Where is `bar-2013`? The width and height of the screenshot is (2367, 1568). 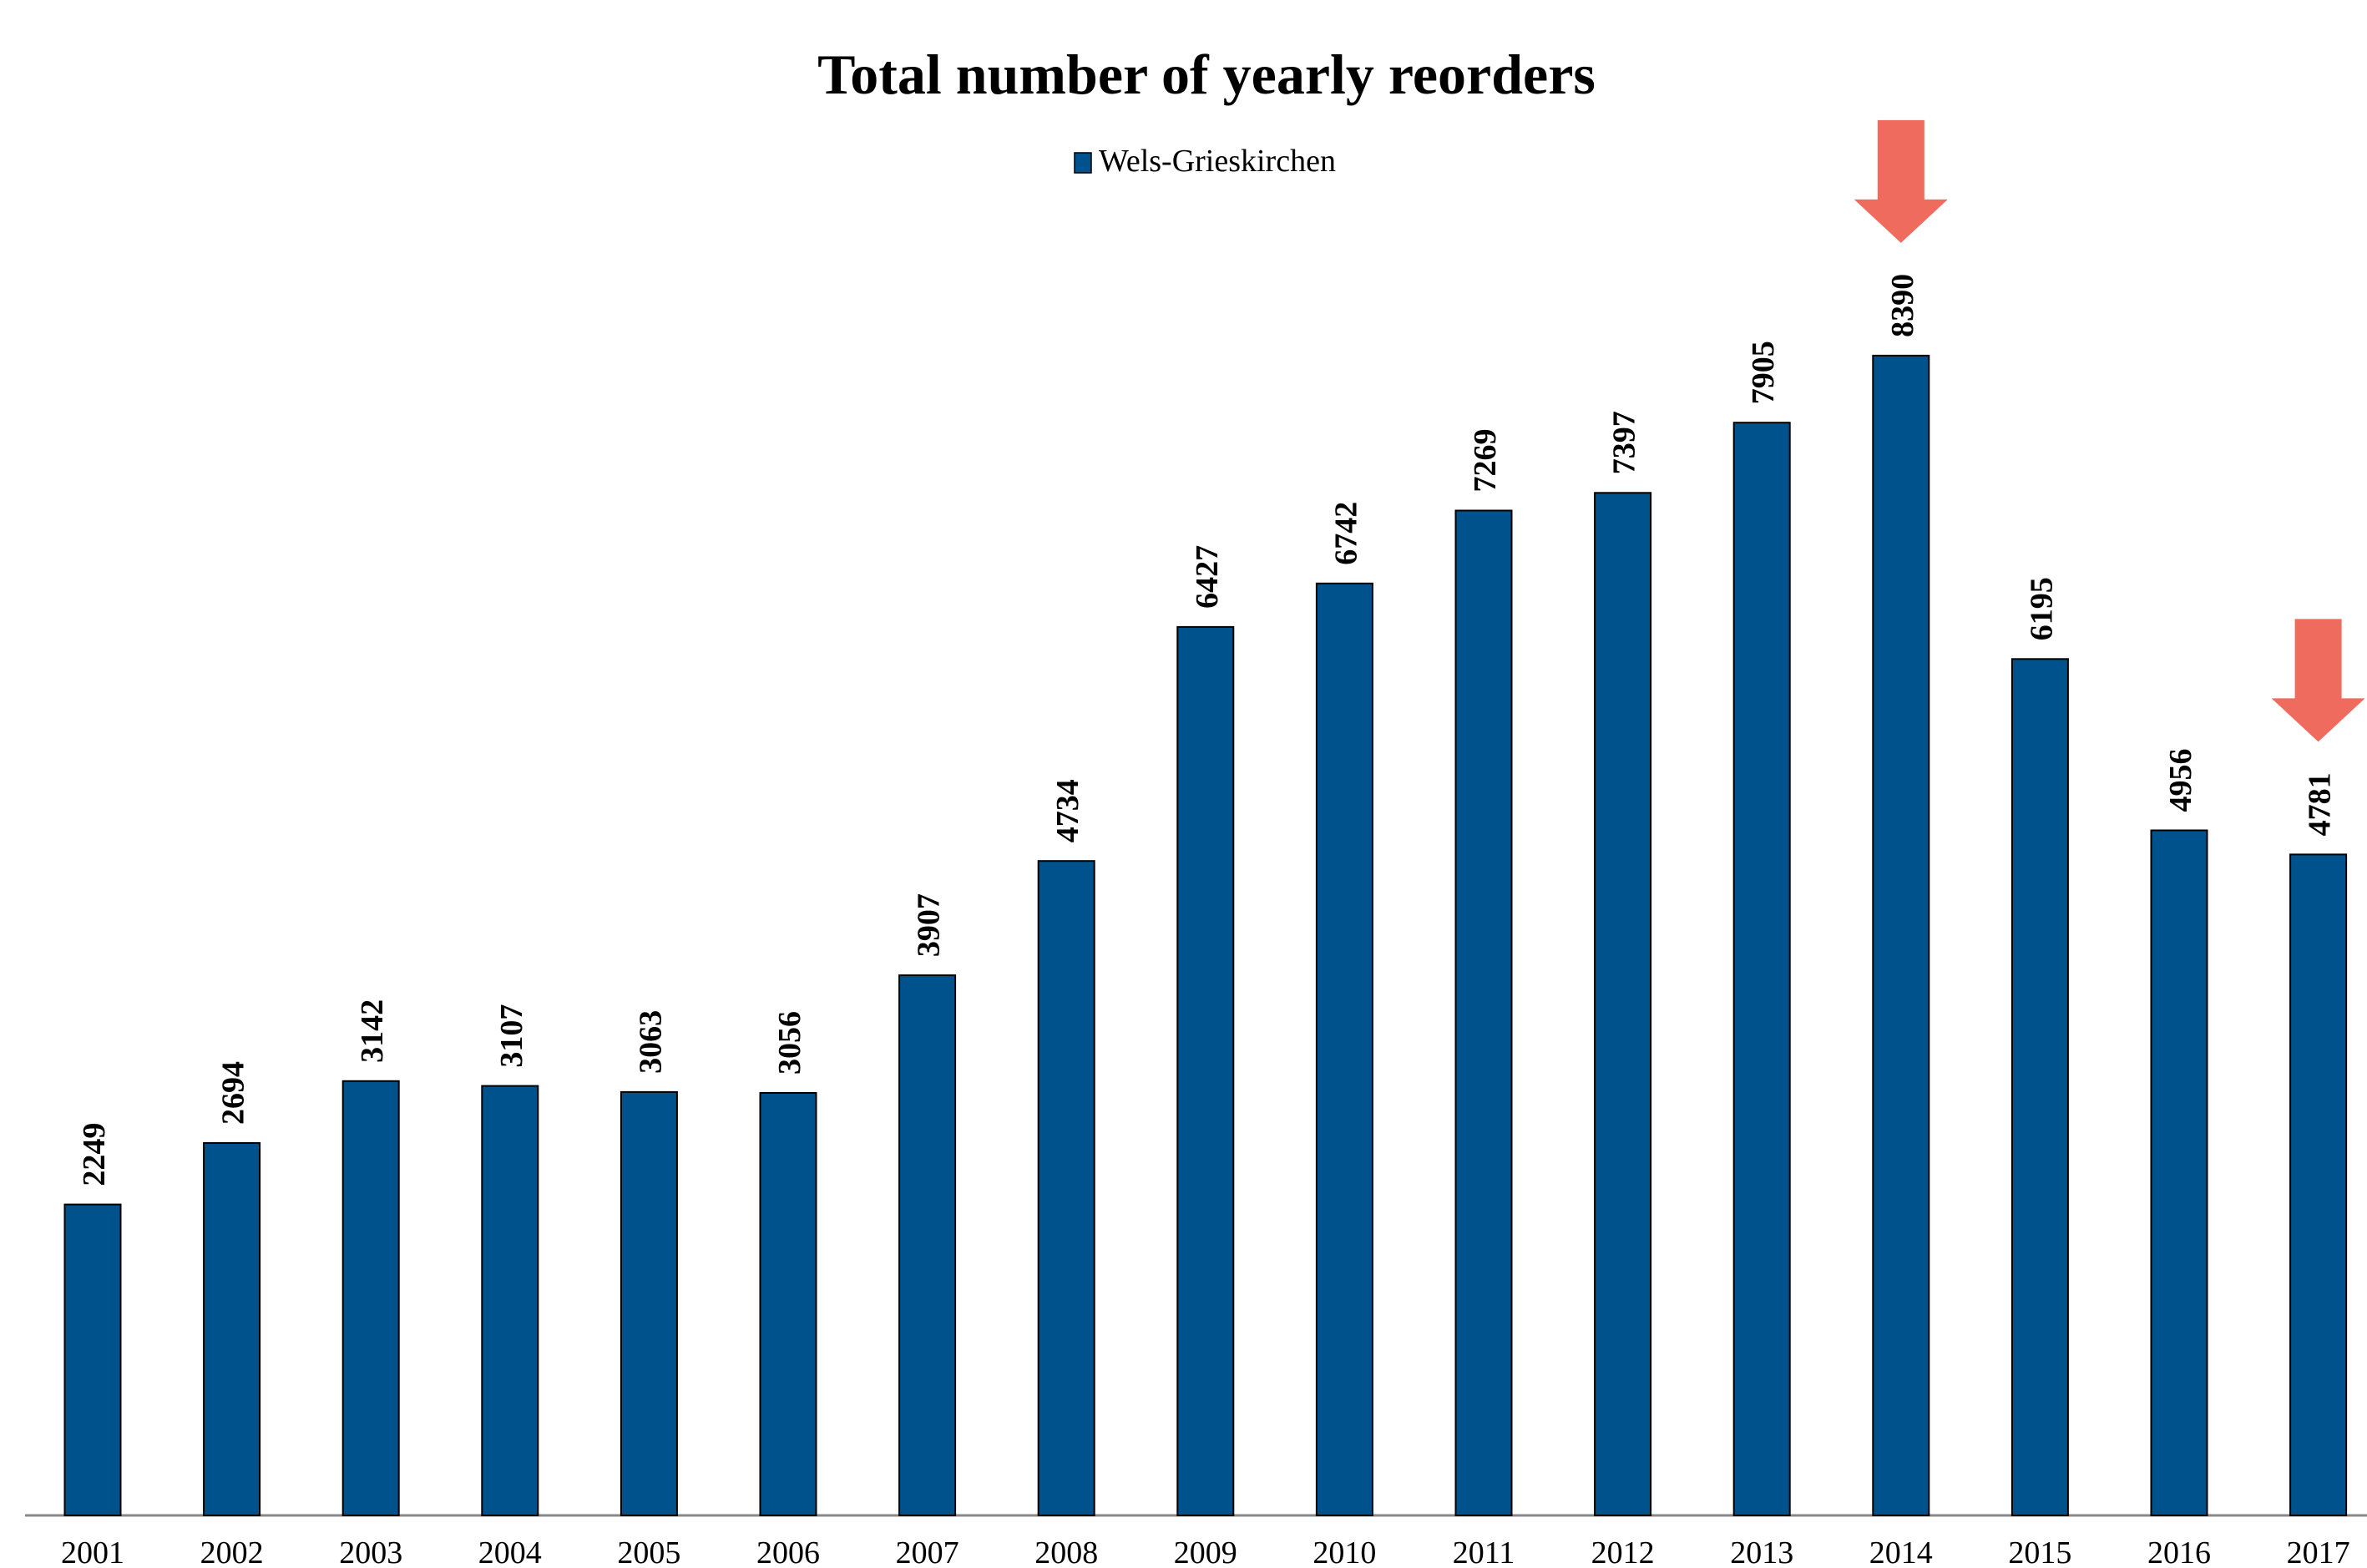
bar-2013 is located at coordinates (1761, 969).